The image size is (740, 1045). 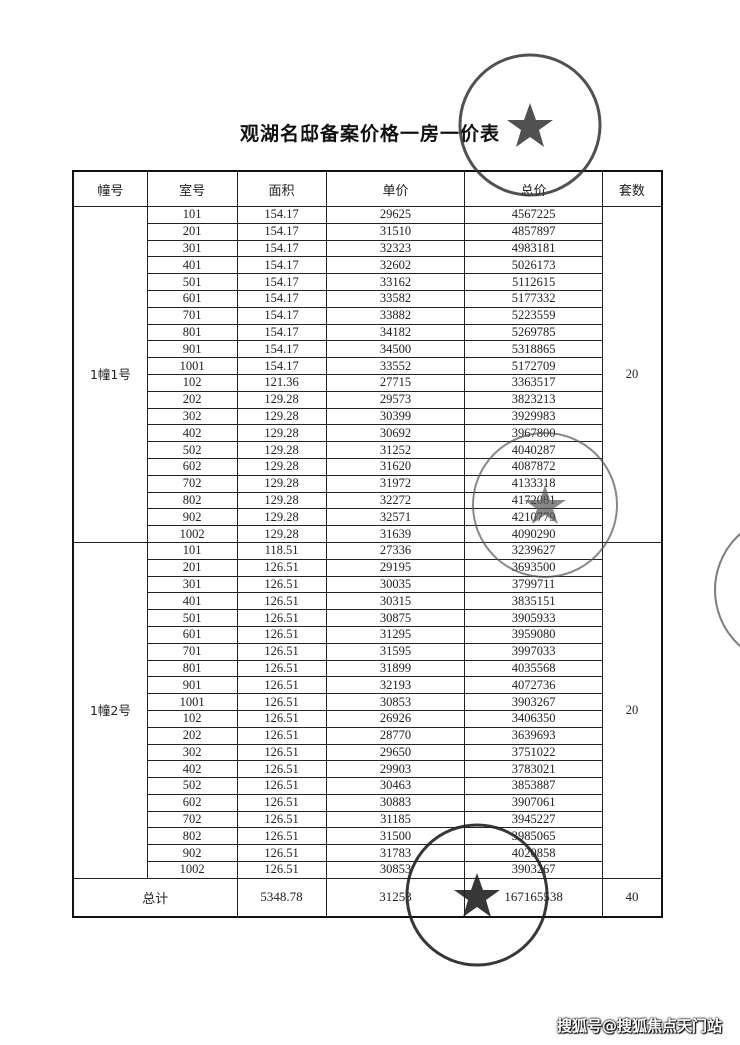 What do you see at coordinates (395, 769) in the screenshot?
I see `unit-price-cell: 29903` at bounding box center [395, 769].